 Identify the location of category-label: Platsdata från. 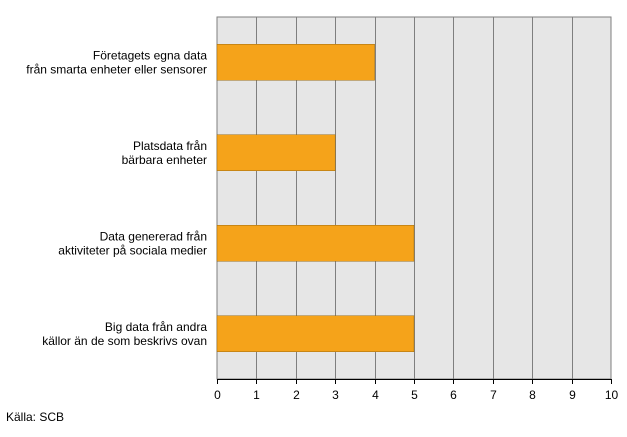
(170, 146).